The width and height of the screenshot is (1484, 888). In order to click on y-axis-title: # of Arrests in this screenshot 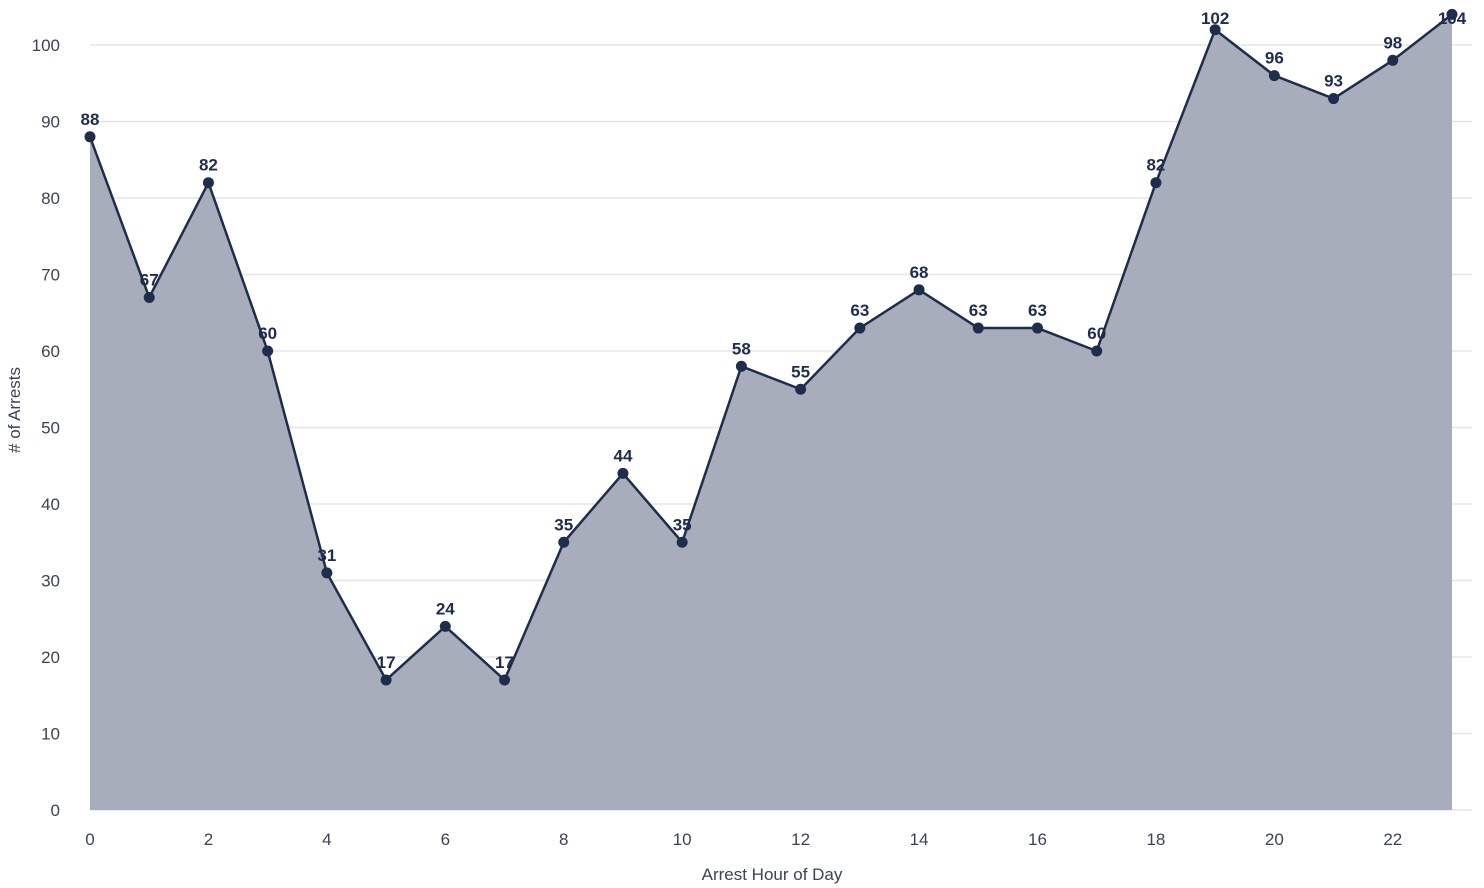, I will do `click(14, 410)`.